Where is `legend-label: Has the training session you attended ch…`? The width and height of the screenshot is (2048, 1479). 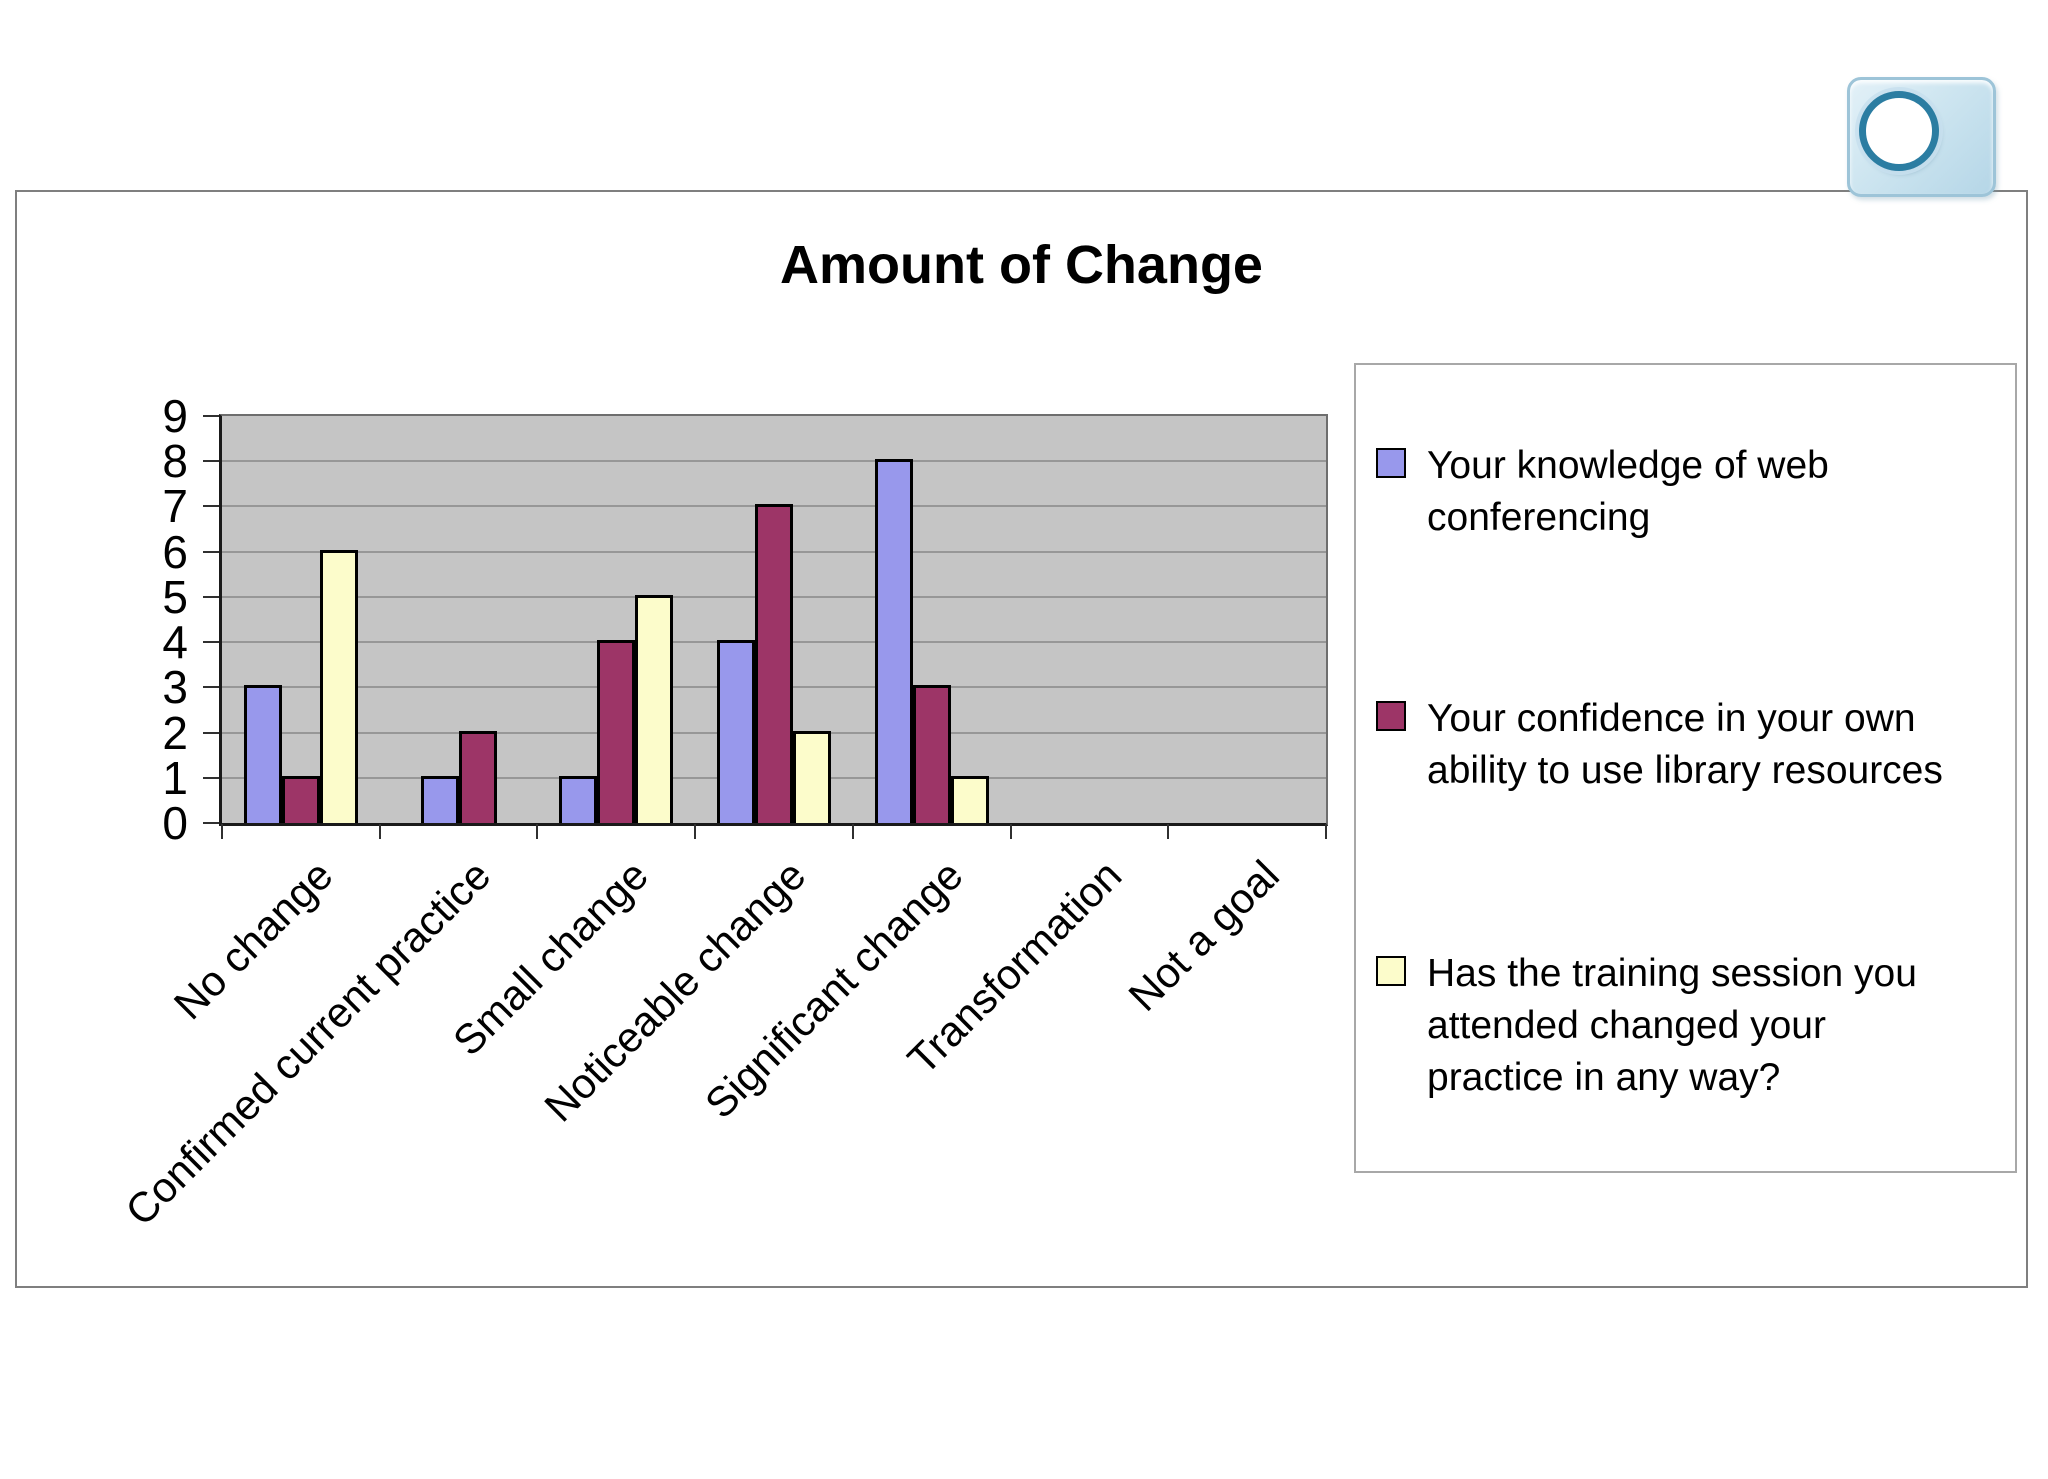
legend-label: Has the training session you attended ch… is located at coordinates (1672, 1025).